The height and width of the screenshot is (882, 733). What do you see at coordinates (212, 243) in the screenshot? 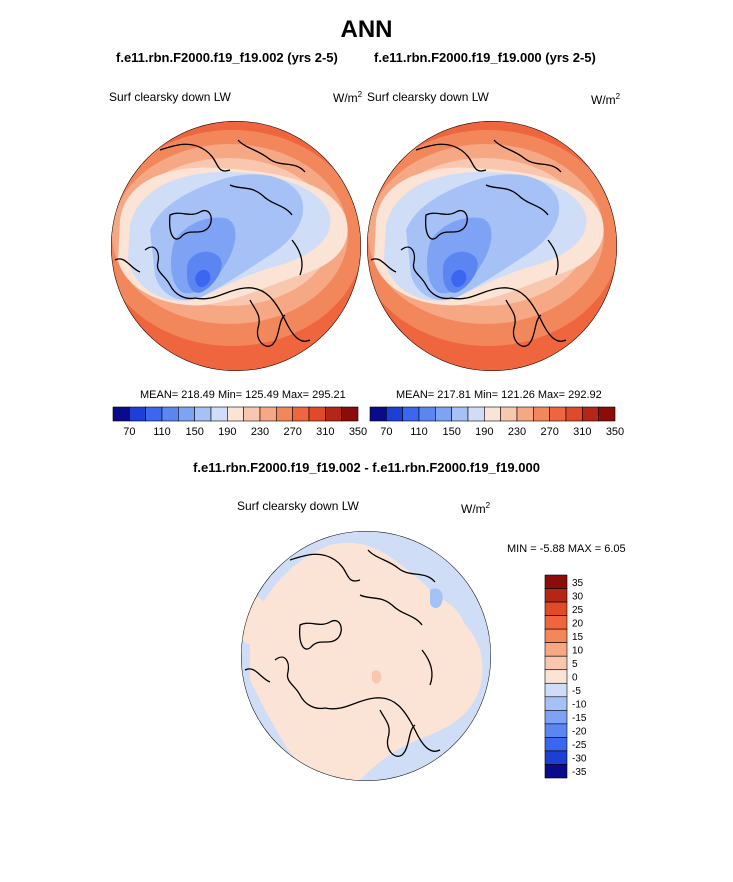
I see `left-map-coastlines` at bounding box center [212, 243].